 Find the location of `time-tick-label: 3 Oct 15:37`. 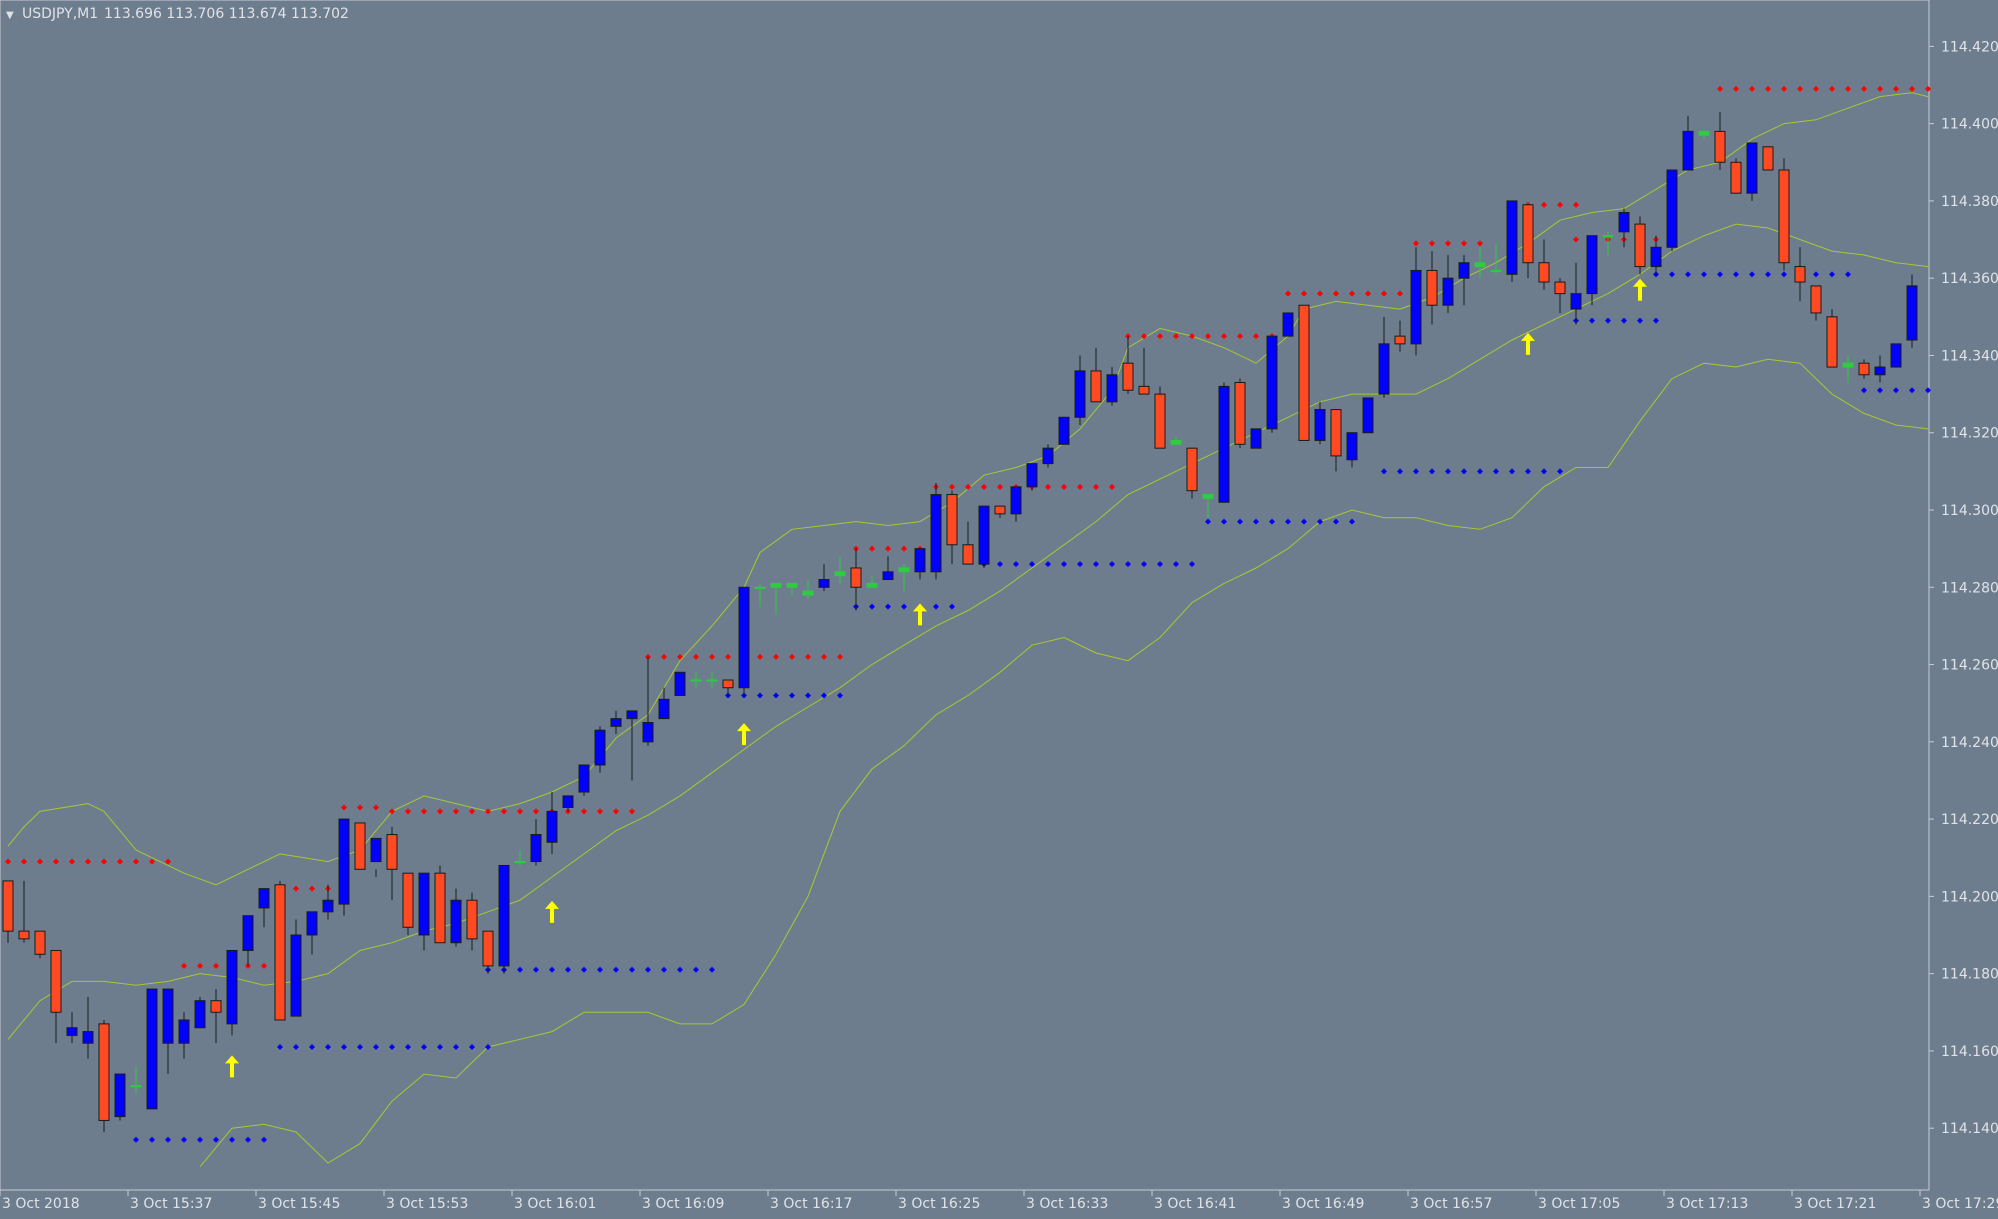

time-tick-label: 3 Oct 15:37 is located at coordinates (171, 1204).